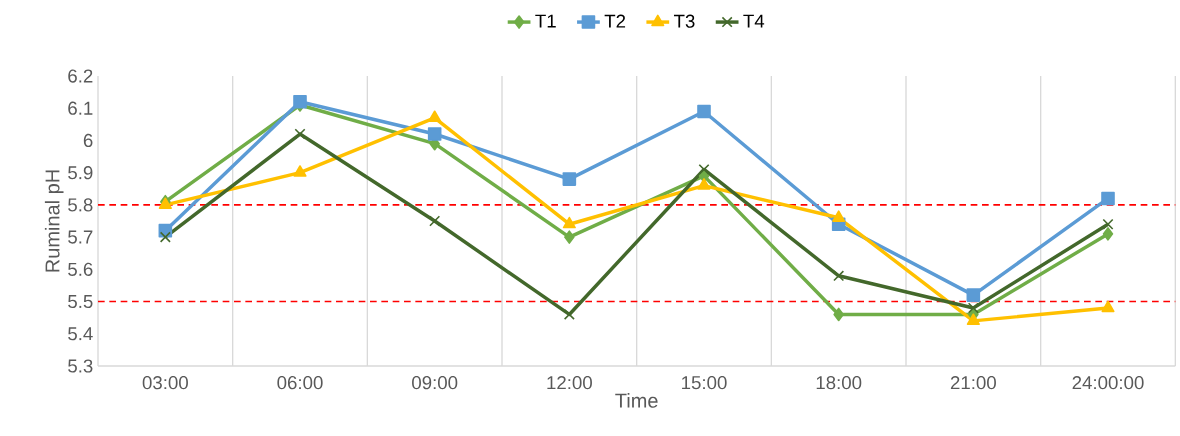  I want to click on x-tick-label: 21:00, so click(973, 383).